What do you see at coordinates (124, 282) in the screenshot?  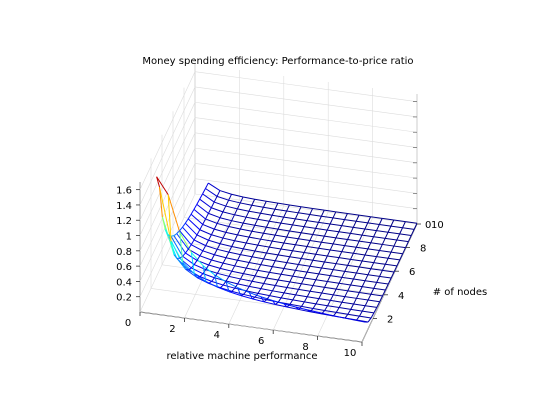 I see `z-tick-label: 0.4` at bounding box center [124, 282].